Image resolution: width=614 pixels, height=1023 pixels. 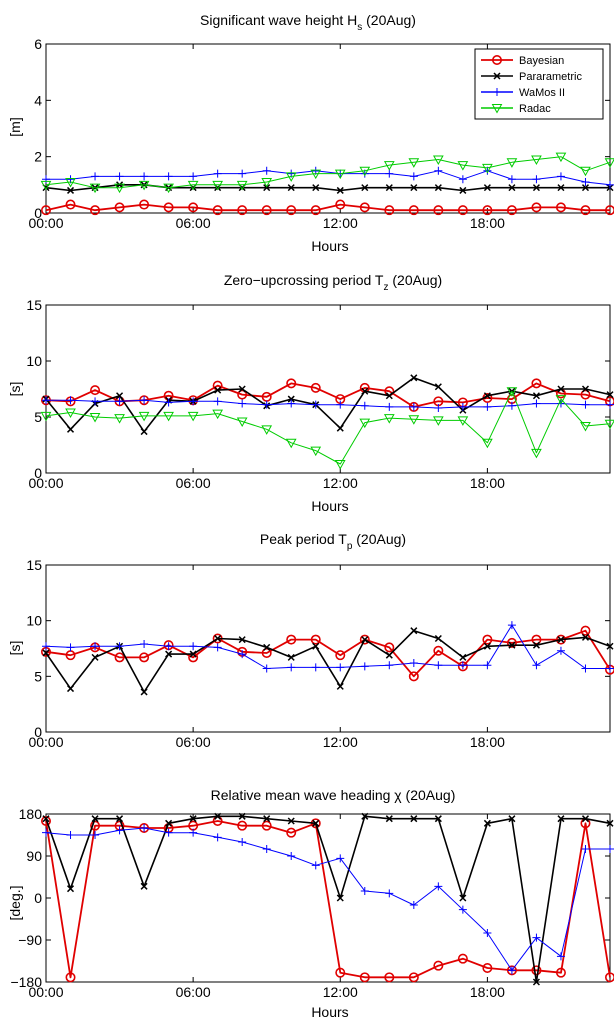 I want to click on y-tick-label: 6, so click(x=38, y=44).